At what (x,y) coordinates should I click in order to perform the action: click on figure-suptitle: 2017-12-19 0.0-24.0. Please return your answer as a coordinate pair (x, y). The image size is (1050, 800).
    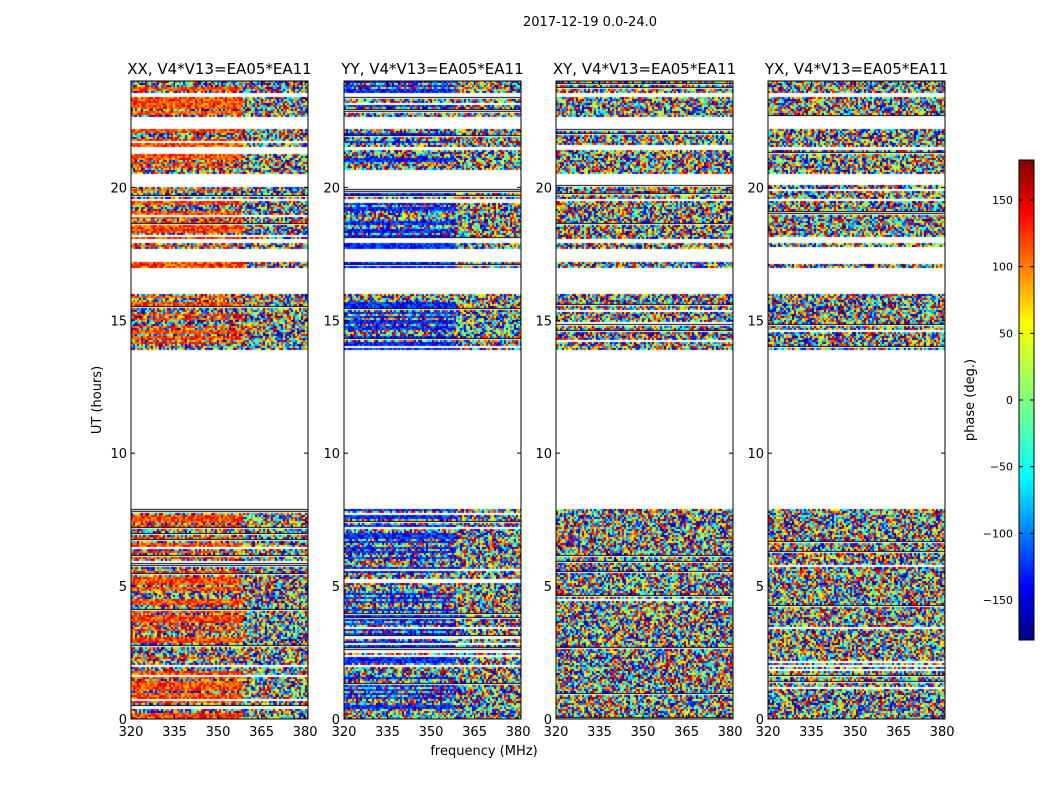
    Looking at the image, I should click on (590, 22).